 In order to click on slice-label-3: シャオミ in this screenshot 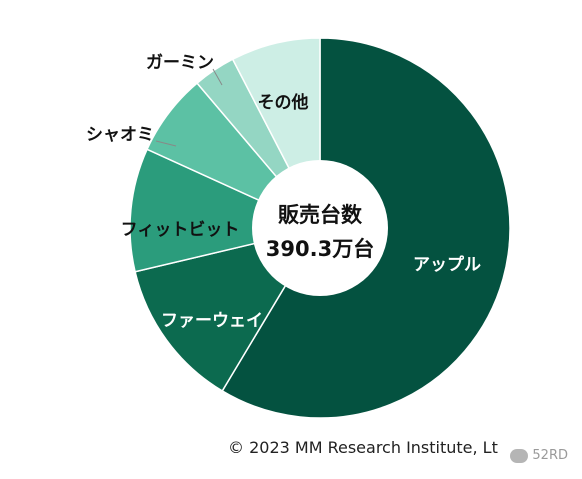, I will do `click(120, 135)`.